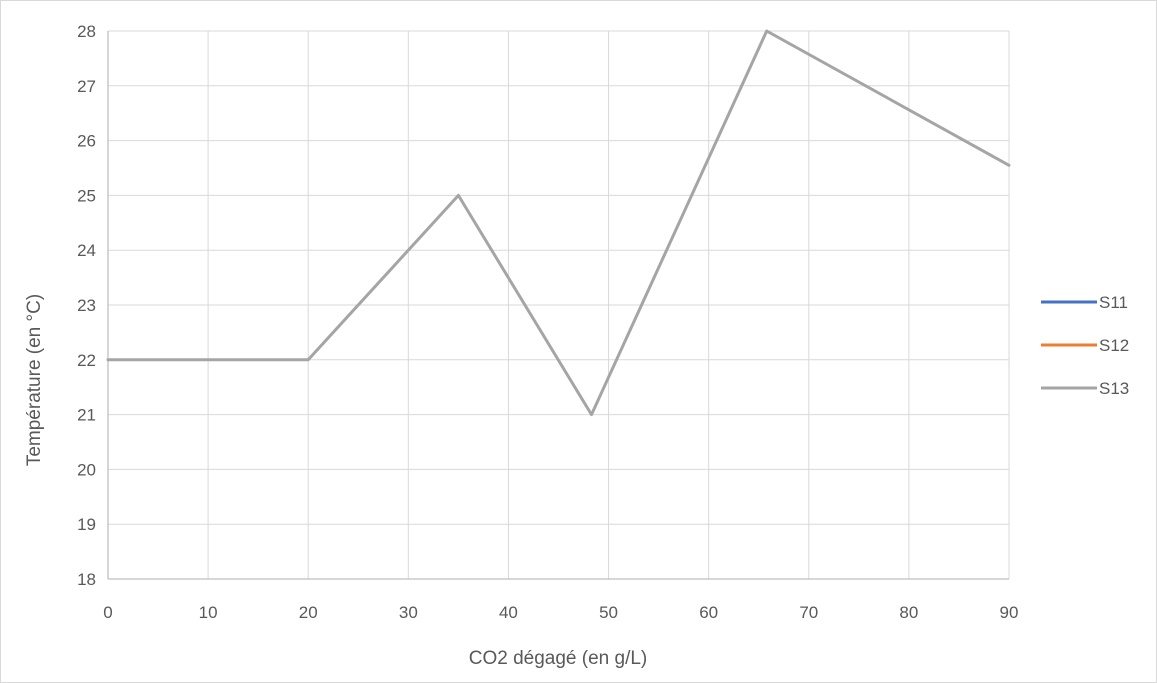  Describe the element at coordinates (86, 469) in the screenshot. I see `y-tick-label: 20` at that location.